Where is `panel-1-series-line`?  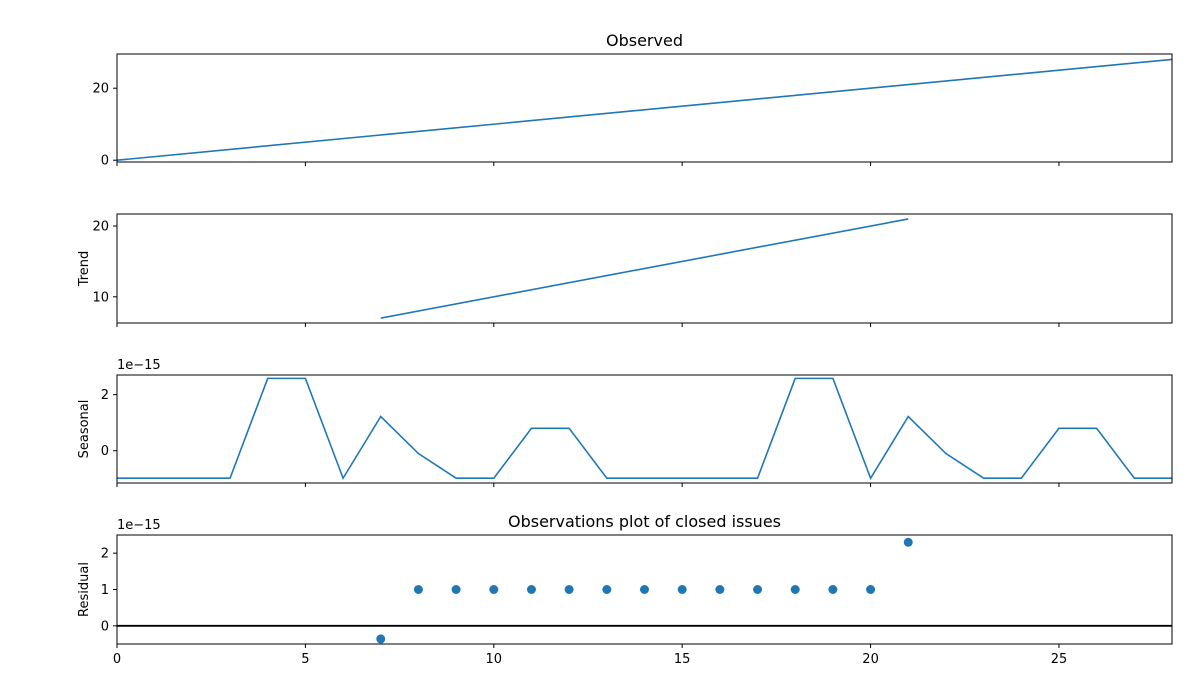 panel-1-series-line is located at coordinates (644, 109).